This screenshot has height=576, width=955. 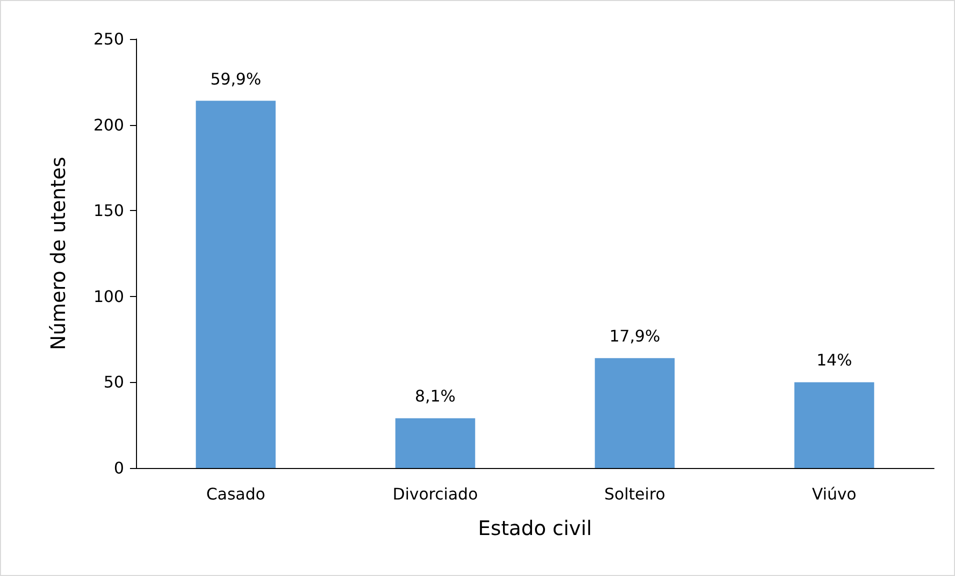 I want to click on y-tick-label: 0, so click(x=119, y=468).